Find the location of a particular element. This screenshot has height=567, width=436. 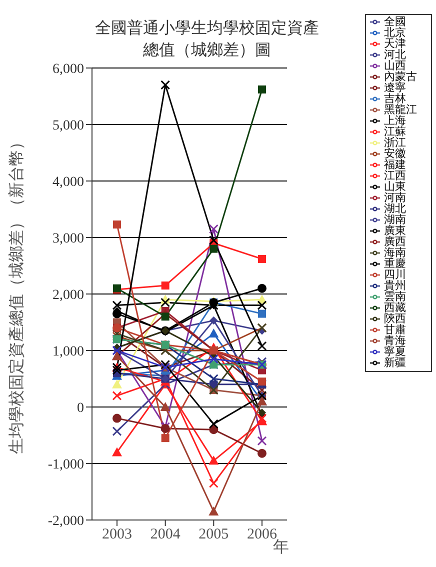

legend-label: 湖南 is located at coordinates (395, 220).